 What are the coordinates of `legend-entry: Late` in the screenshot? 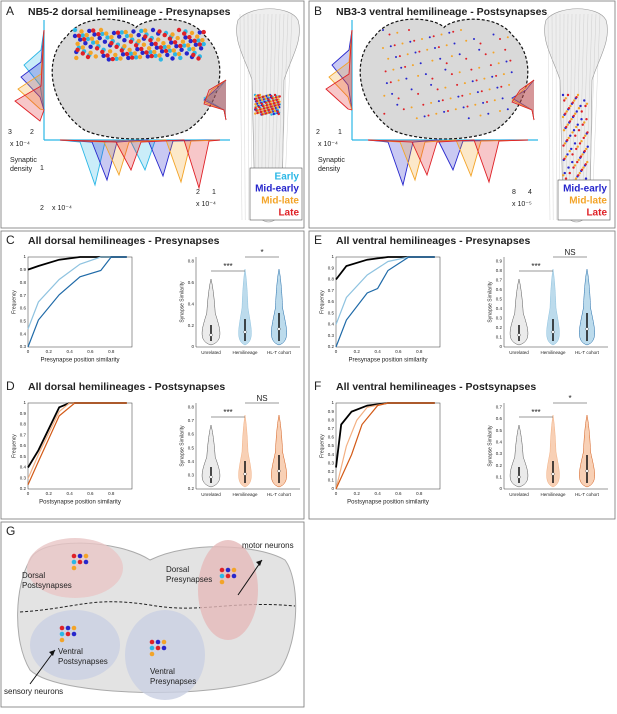 It's located at (596, 213).